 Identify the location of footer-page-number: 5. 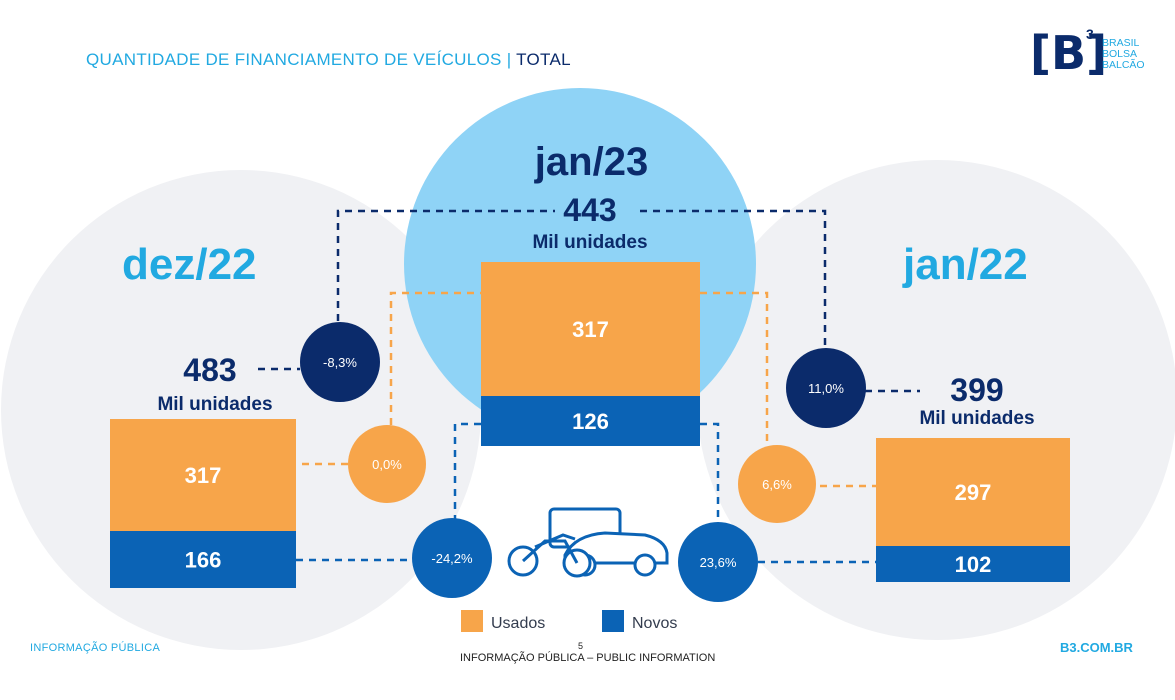
(581, 646).